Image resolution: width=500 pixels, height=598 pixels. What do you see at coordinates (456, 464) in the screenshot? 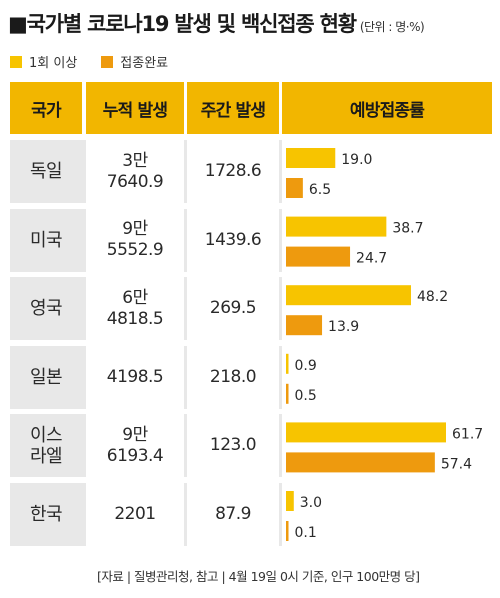
I see `bar-value-label: 57.4` at bounding box center [456, 464].